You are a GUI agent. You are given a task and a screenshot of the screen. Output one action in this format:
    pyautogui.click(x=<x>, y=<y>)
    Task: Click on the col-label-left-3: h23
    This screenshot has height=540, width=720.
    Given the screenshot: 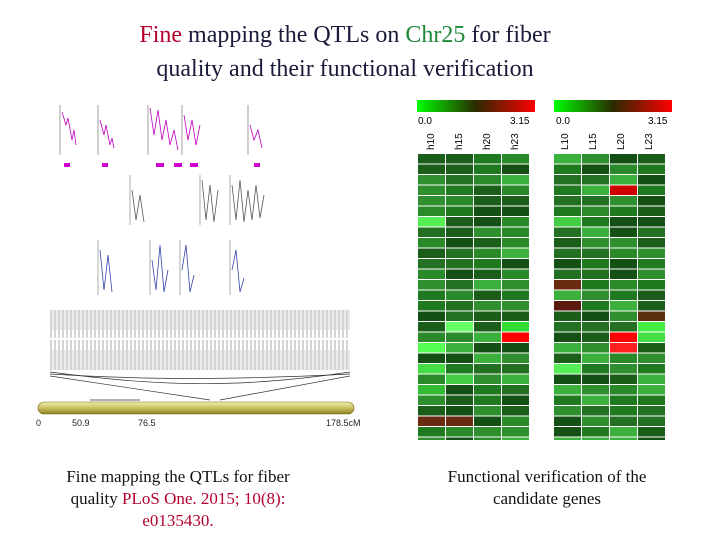 What is the action you would take?
    pyautogui.click(x=515, y=141)
    